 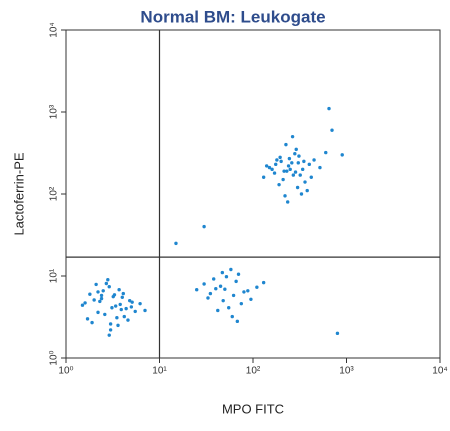 I want to click on y-axis-label: Lactoferrin-PE, so click(x=18, y=193).